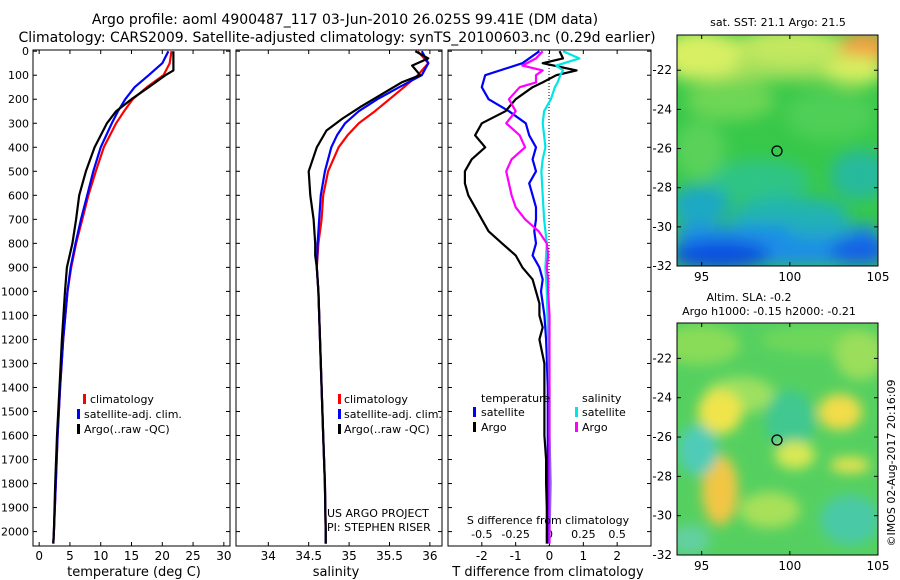 The width and height of the screenshot is (900, 580). Describe the element at coordinates (595, 427) in the screenshot. I see `legend-s-argo: Argo` at that location.